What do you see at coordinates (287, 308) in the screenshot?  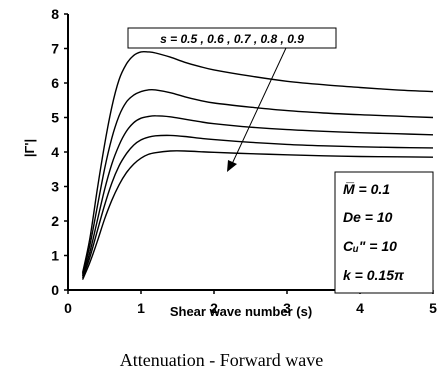 I see `x-tick-label: 3` at bounding box center [287, 308].